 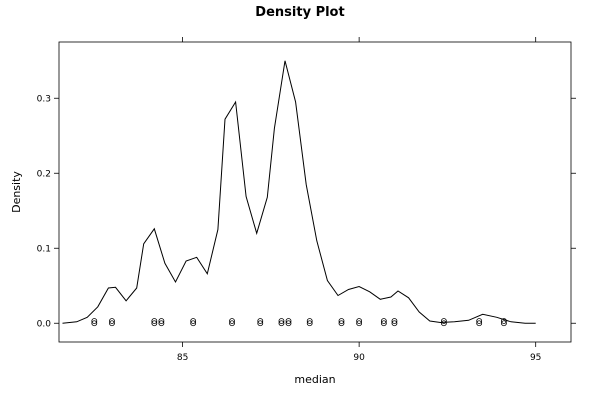 What do you see at coordinates (359, 358) in the screenshot?
I see `x-tick-label: 90` at bounding box center [359, 358].